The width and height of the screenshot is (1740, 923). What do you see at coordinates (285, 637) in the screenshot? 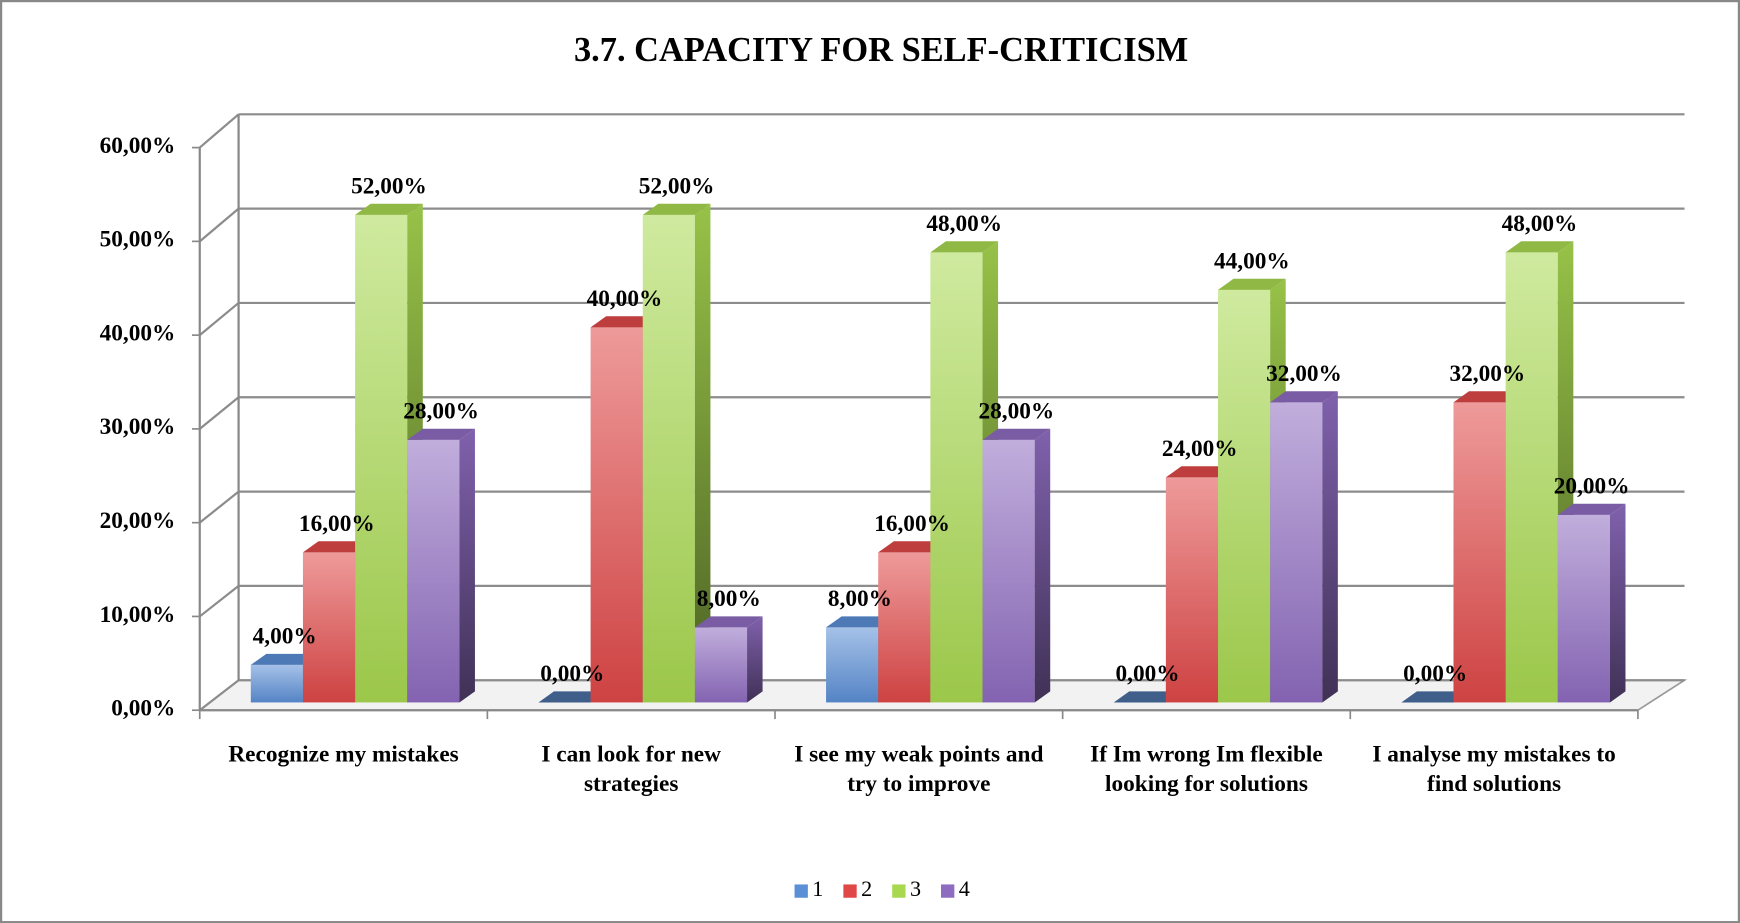
I see `data-label: 4,00%` at bounding box center [285, 637].